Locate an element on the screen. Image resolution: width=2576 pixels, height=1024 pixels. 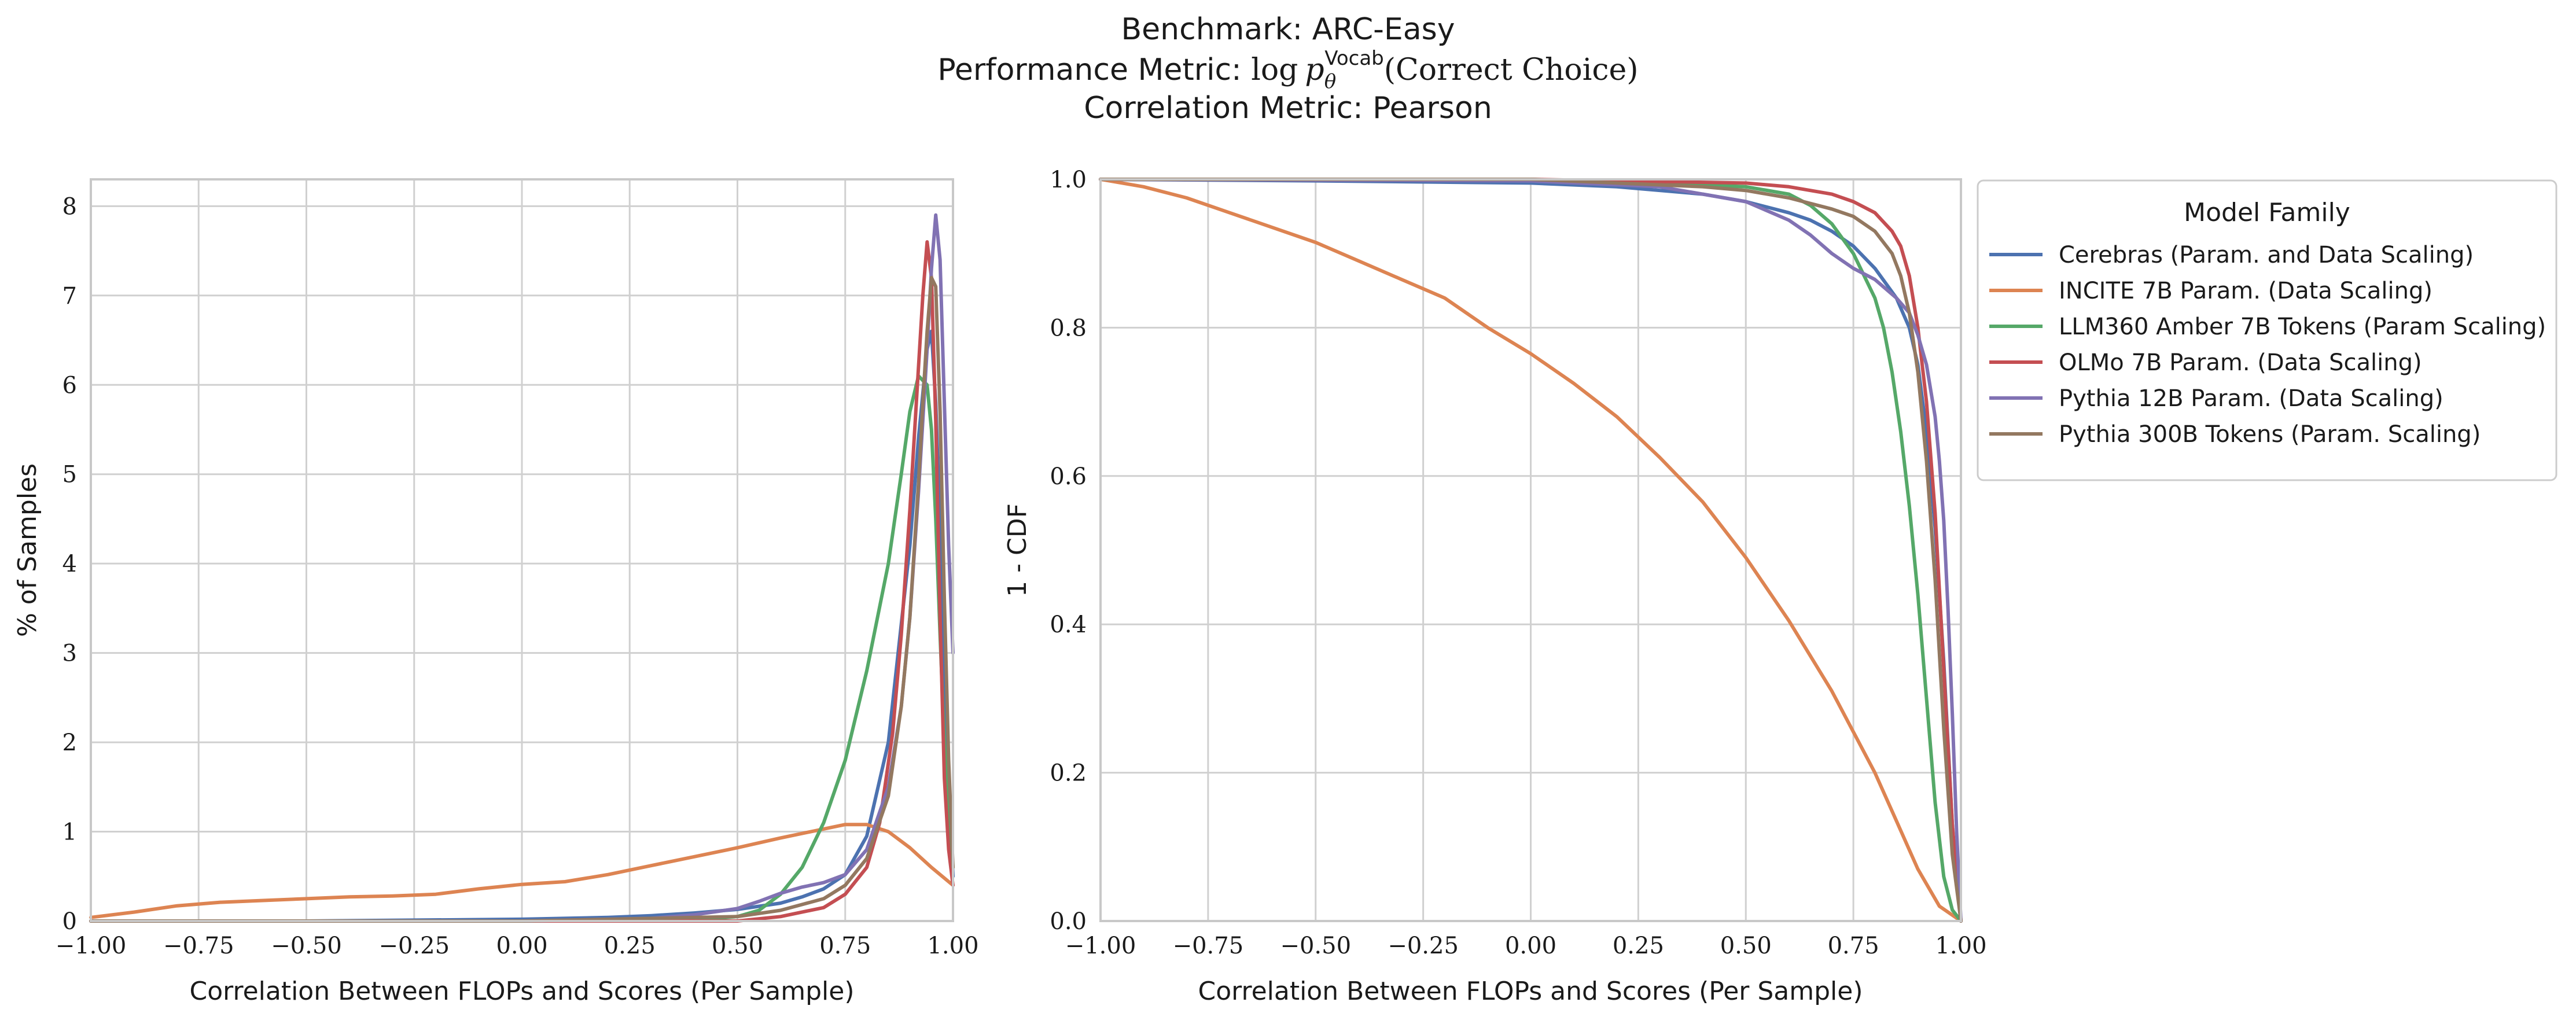
survival-y-tick-label: 0.0 is located at coordinates (1068, 921).